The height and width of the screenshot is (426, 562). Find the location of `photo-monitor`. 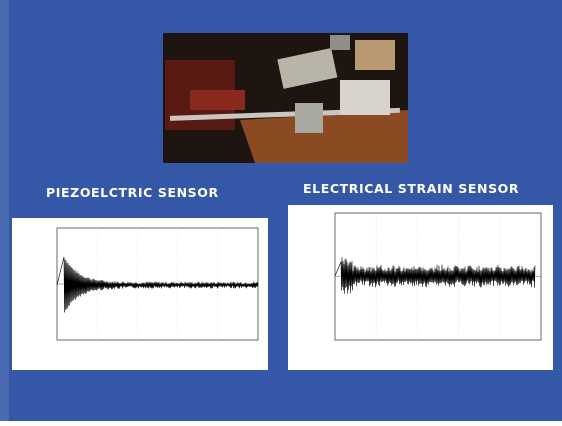

photo-monitor is located at coordinates (340, 42).